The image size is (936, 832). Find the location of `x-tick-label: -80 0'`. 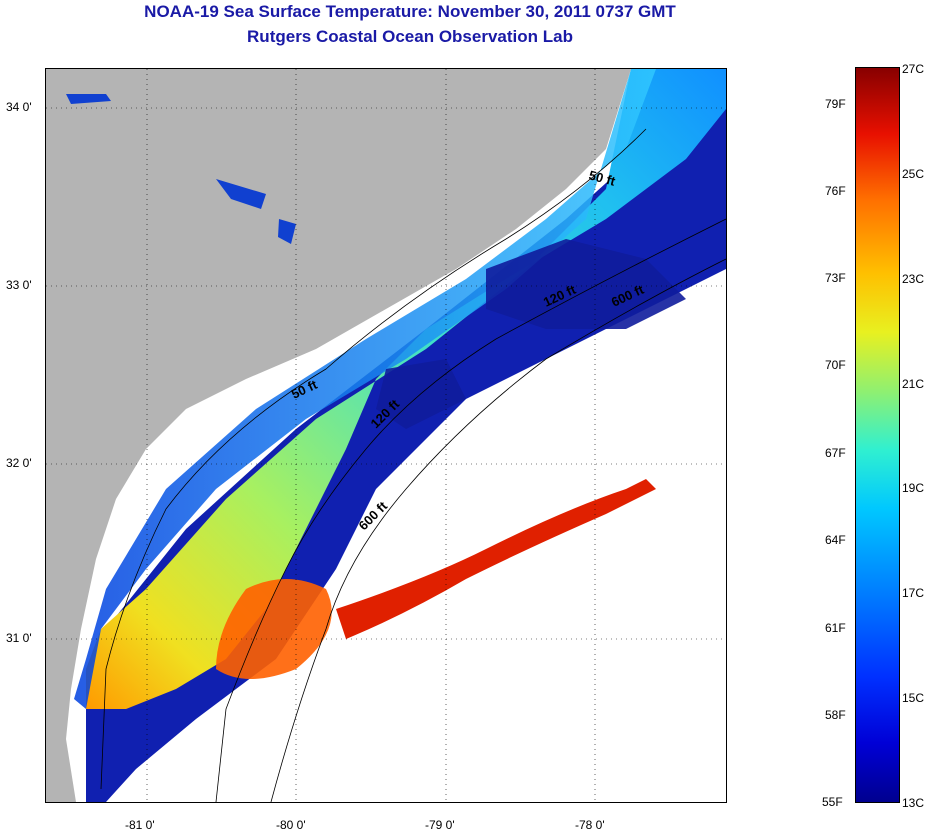

x-tick-label: -80 0' is located at coordinates (291, 825).